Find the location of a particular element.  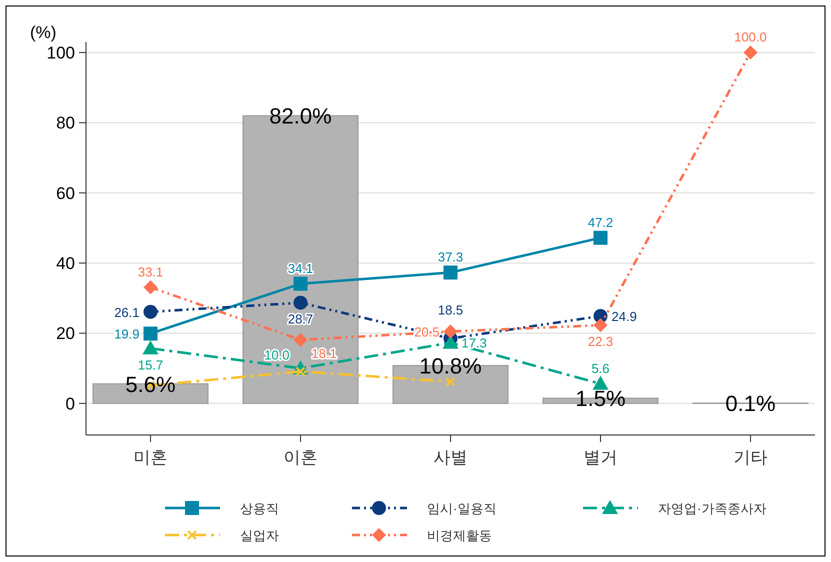

data-label: 18.5 is located at coordinates (451, 310).